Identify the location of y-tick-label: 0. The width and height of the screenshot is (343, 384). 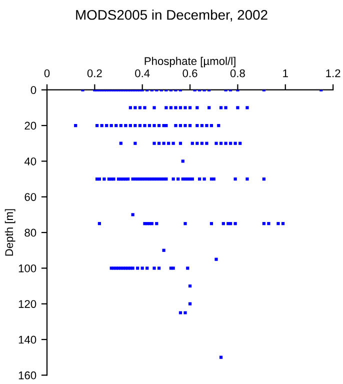
(33, 90).